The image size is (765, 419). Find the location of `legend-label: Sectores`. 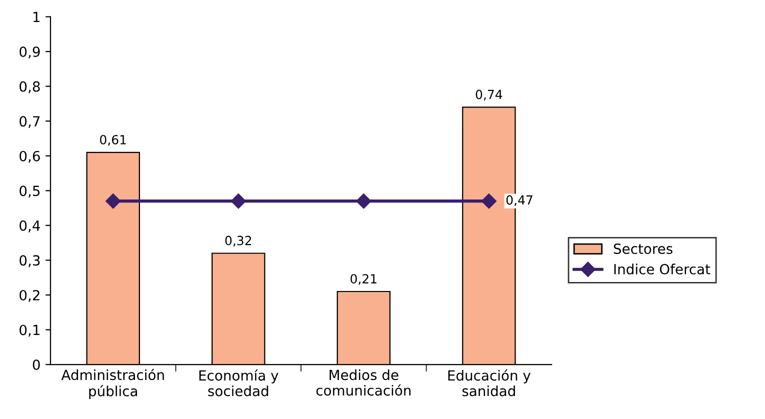

legend-label: Sectores is located at coordinates (643, 249).